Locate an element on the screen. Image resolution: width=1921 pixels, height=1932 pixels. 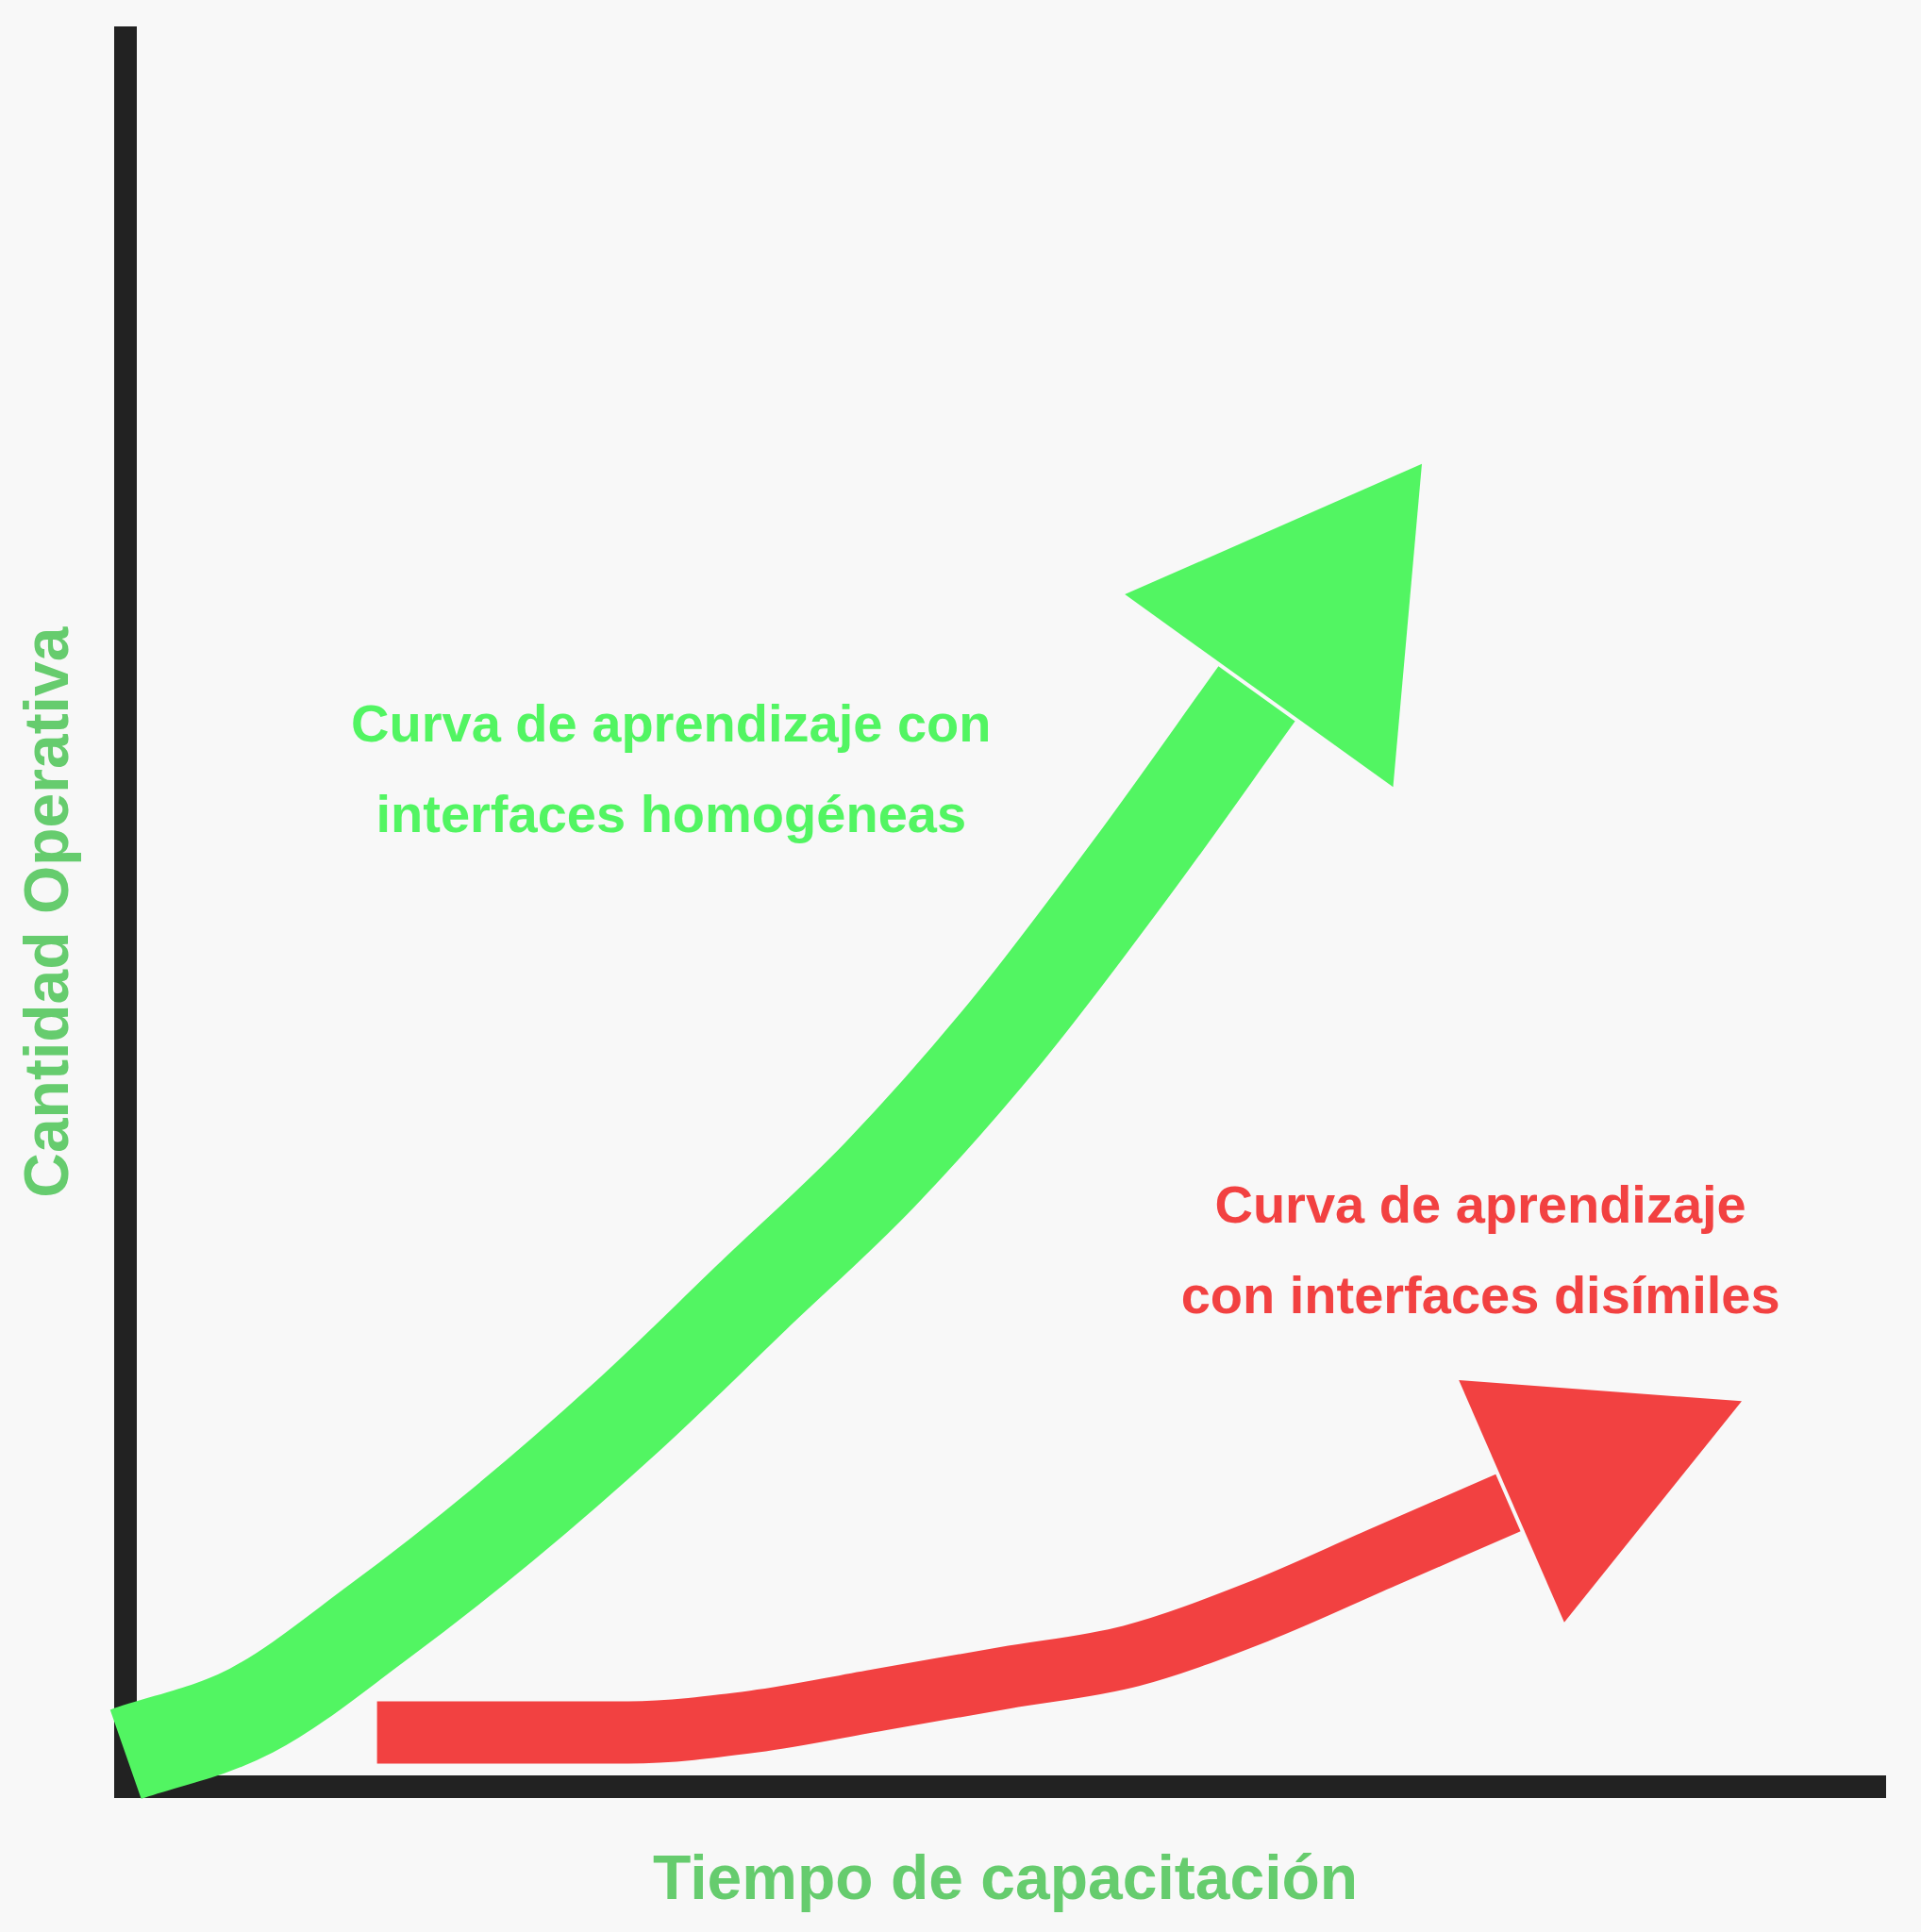
text: Curva de aprendizaje con interfaces homogéneas is located at coordinates (671, 768).